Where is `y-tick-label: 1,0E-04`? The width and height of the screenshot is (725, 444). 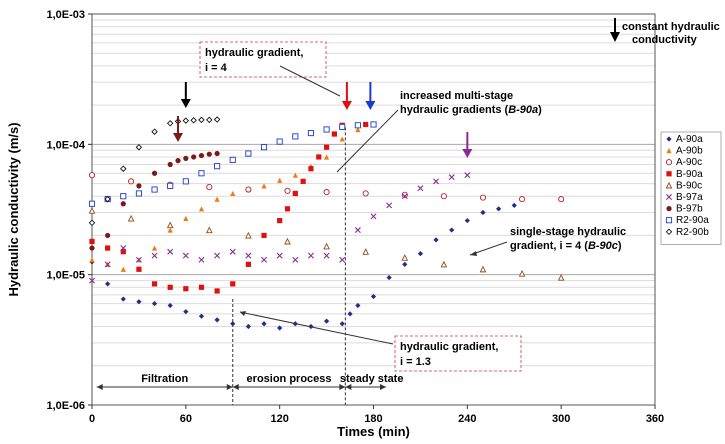 y-tick-label: 1,0E-04 is located at coordinates (65, 145).